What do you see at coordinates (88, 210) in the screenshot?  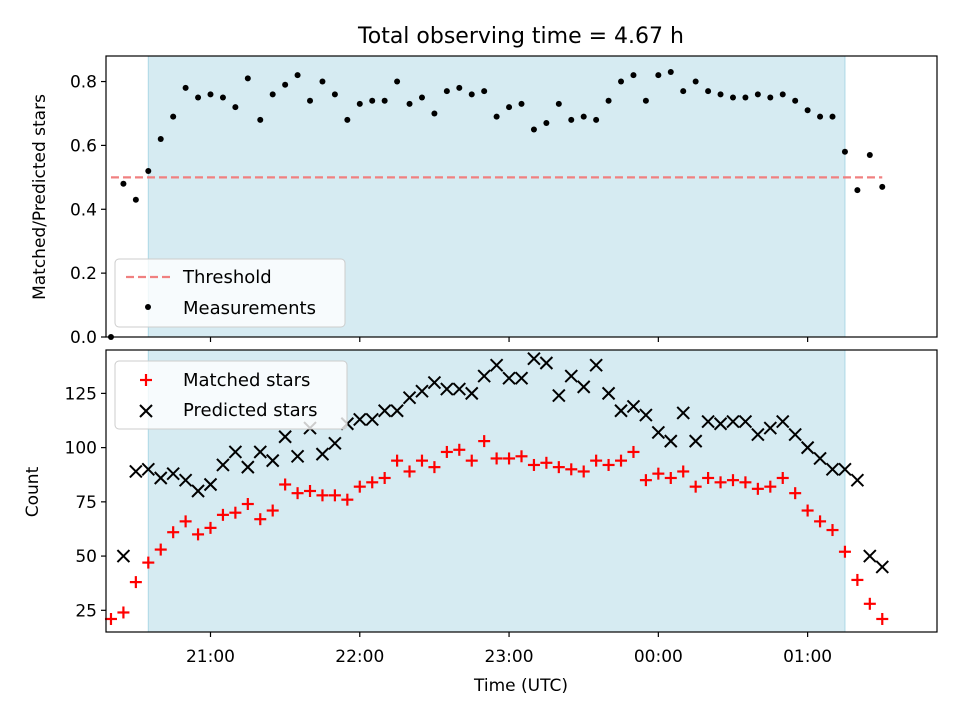 I see `top-y-ticks: 0.0 0.2 0.4 0.6 0.8` at bounding box center [88, 210].